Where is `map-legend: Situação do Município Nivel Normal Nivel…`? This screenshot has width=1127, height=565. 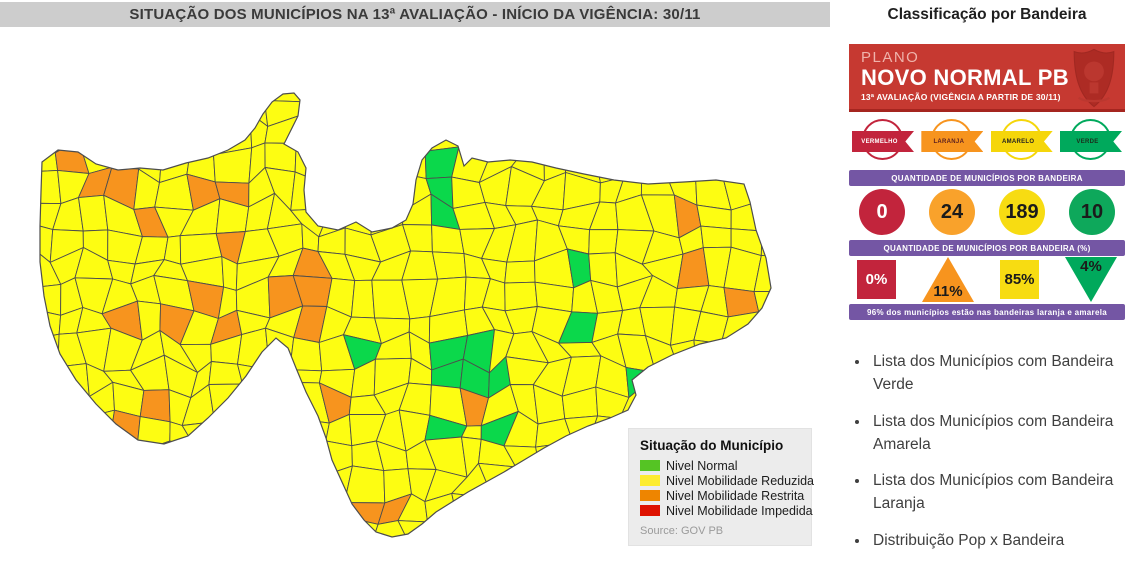 map-legend: Situação do Município Nivel Normal Nivel… is located at coordinates (720, 487).